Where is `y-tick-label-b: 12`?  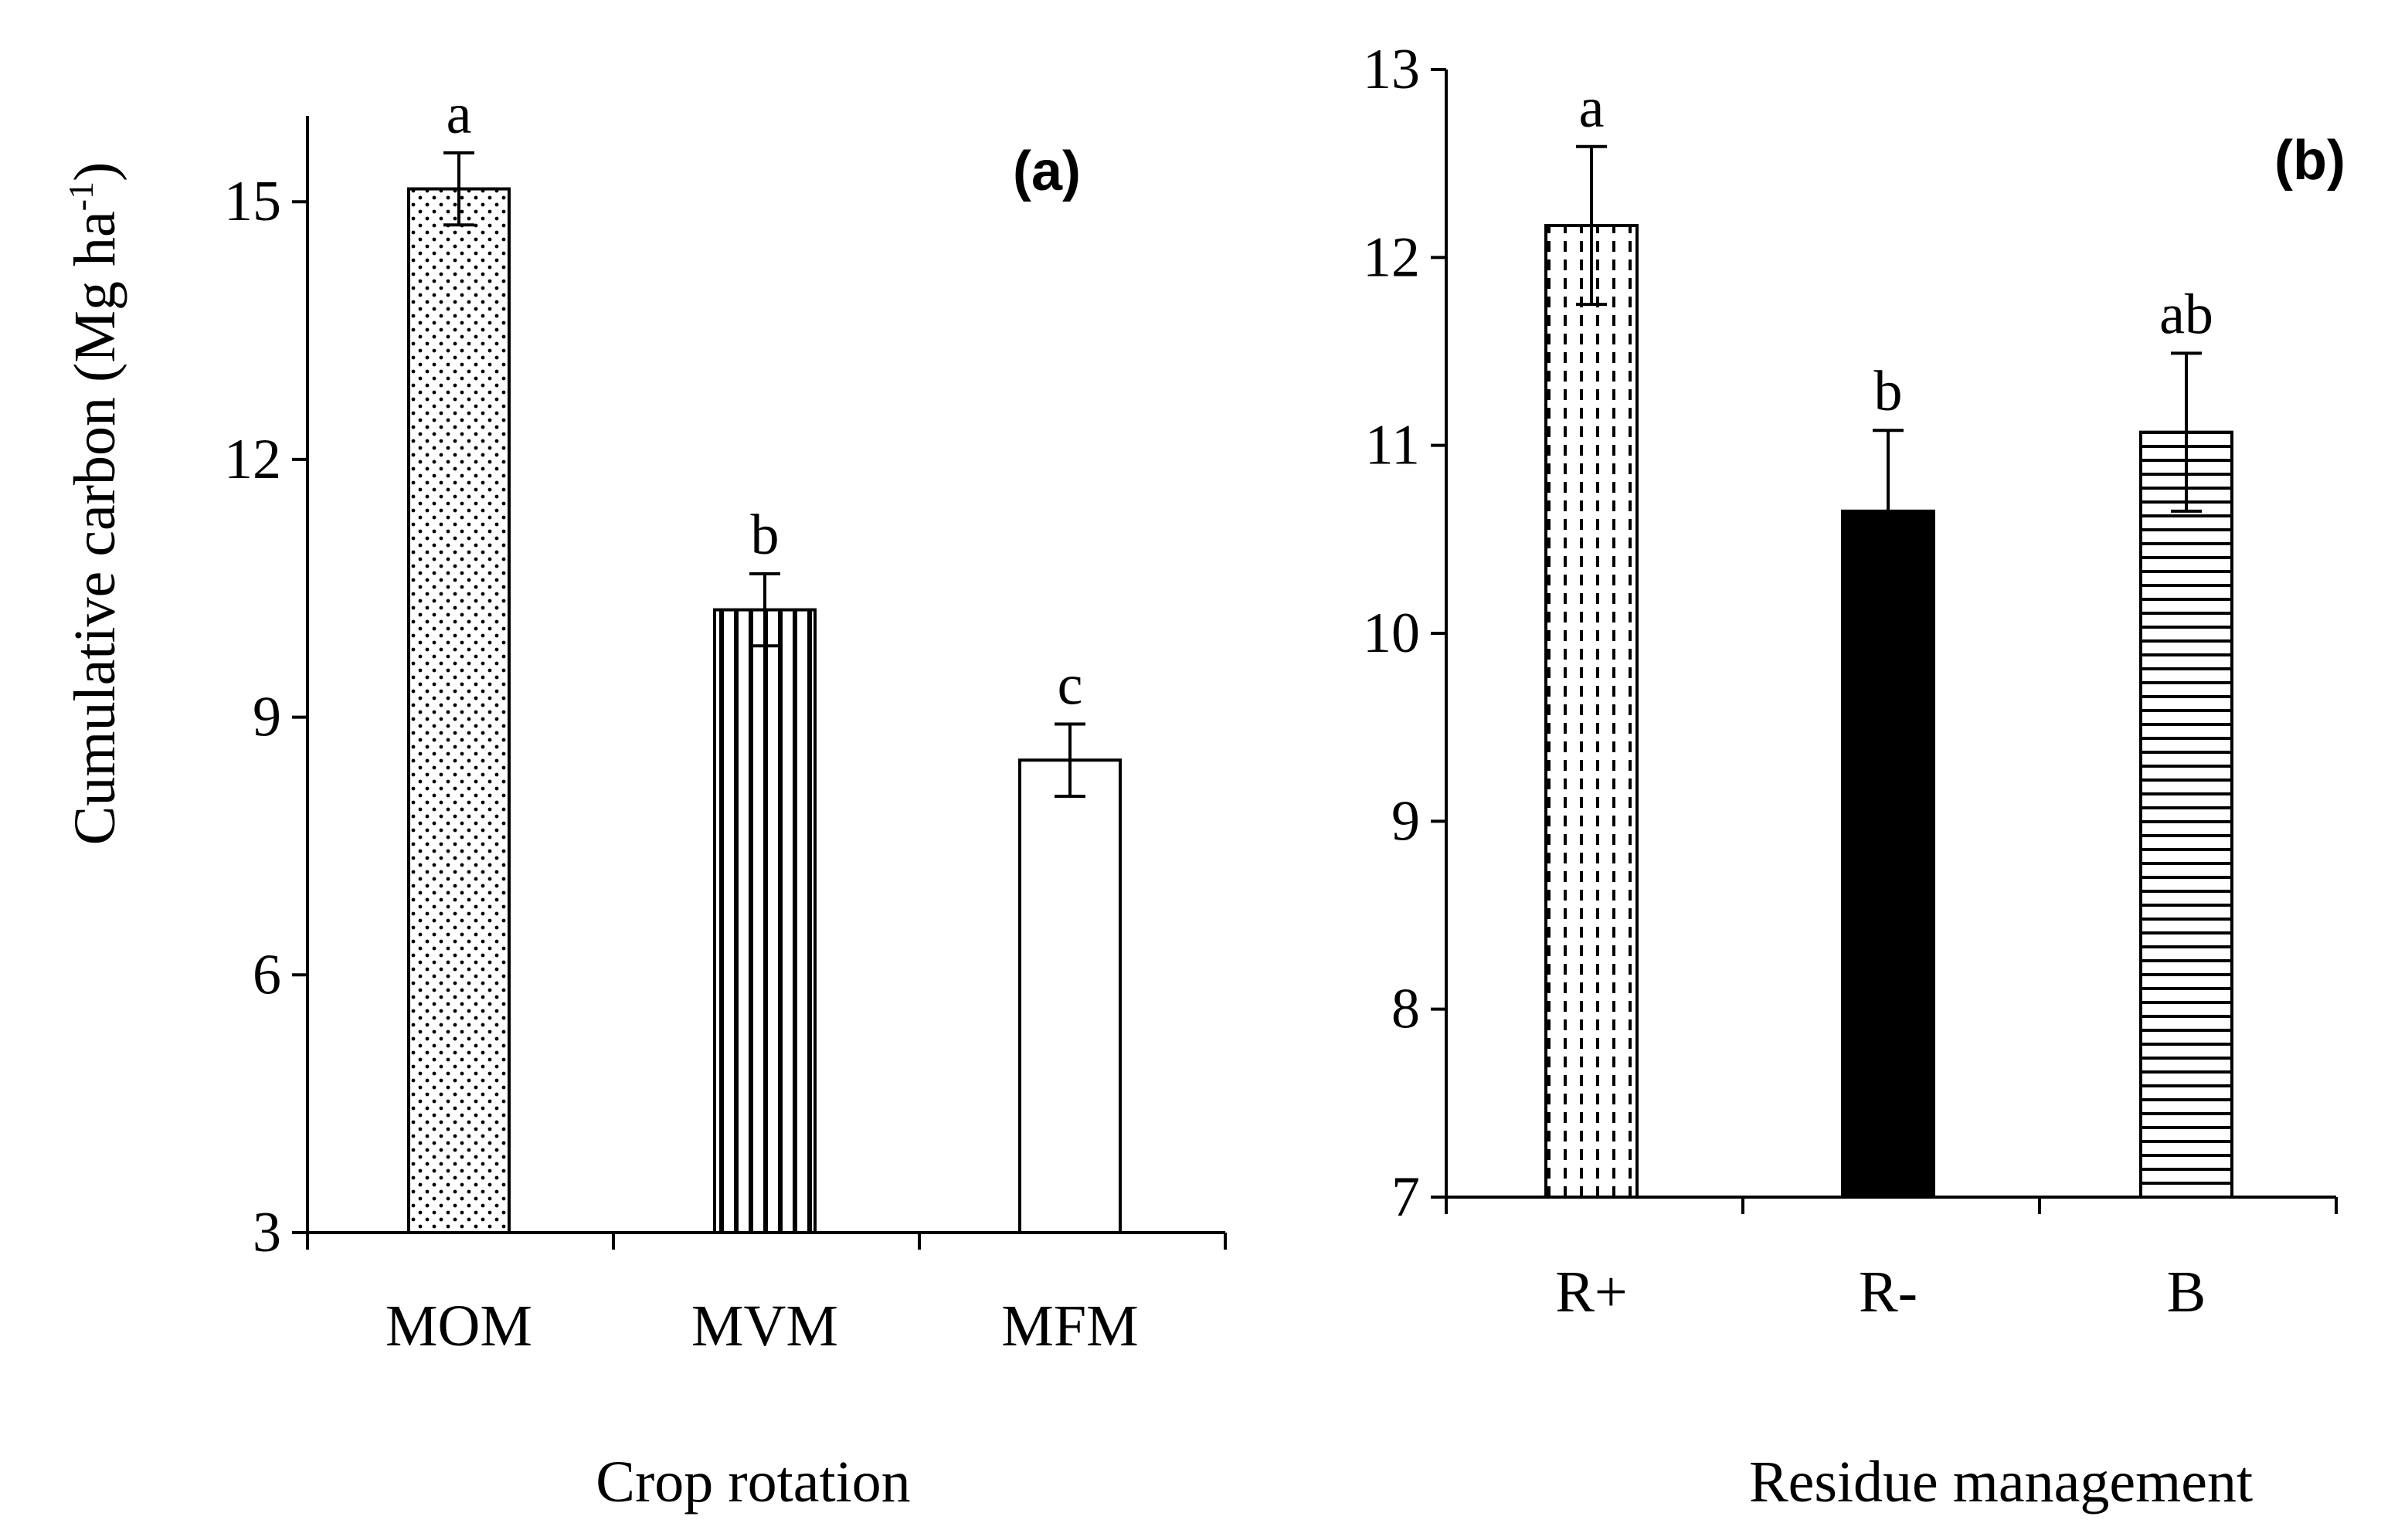 y-tick-label-b: 12 is located at coordinates (1392, 257).